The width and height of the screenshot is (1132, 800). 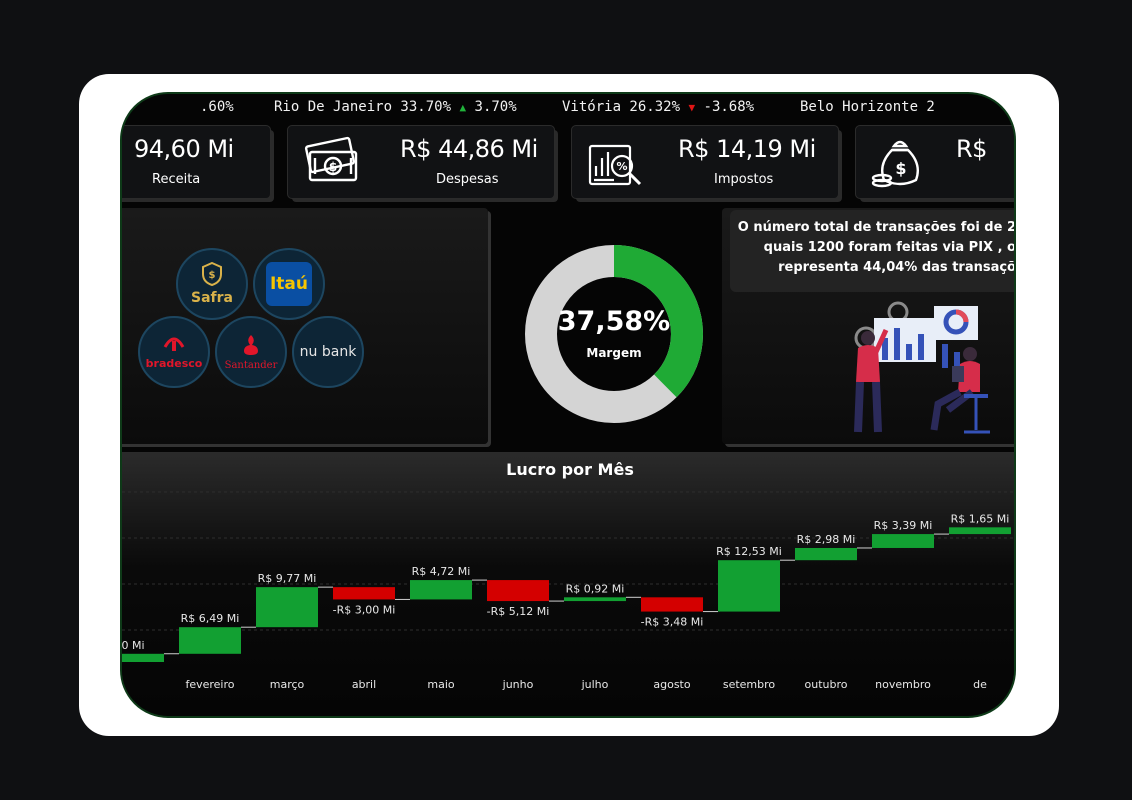 What do you see at coordinates (749, 684) in the screenshot?
I see `x-tick-label: setembro` at bounding box center [749, 684].